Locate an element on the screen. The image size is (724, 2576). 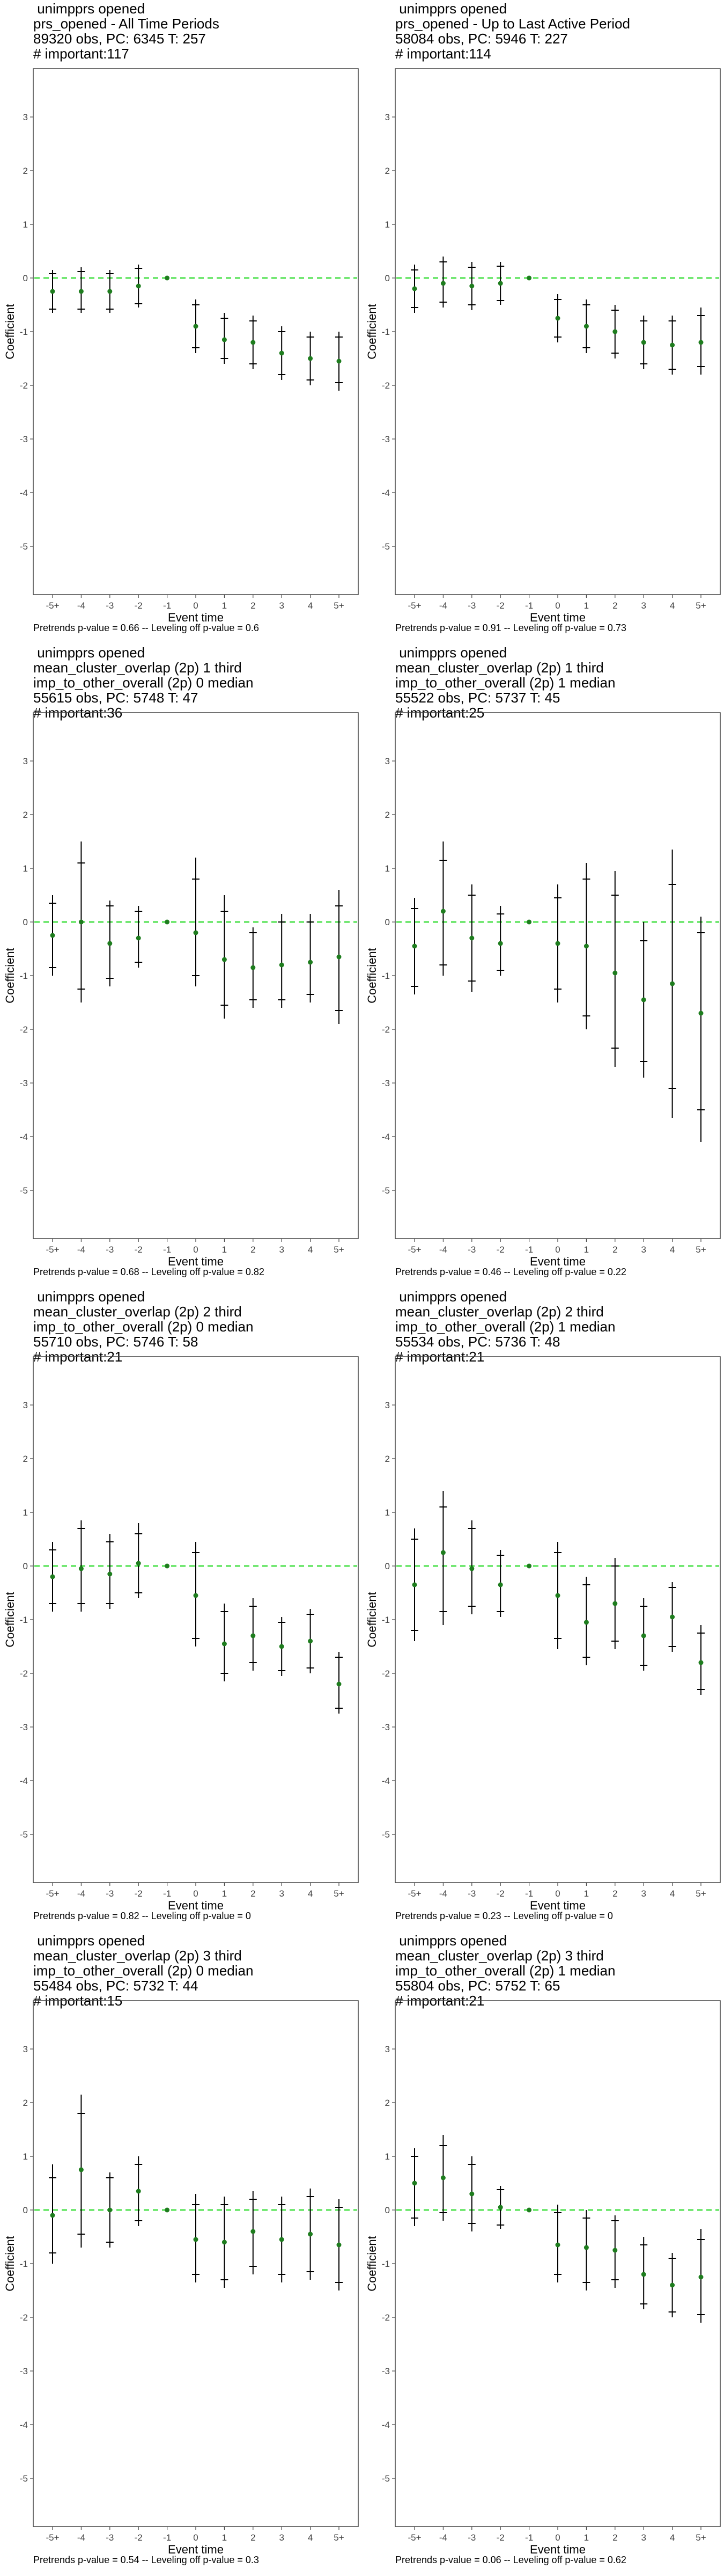
chart-title-line: 55615 obs, PC: 5748 T: 47 is located at coordinates (115, 698).